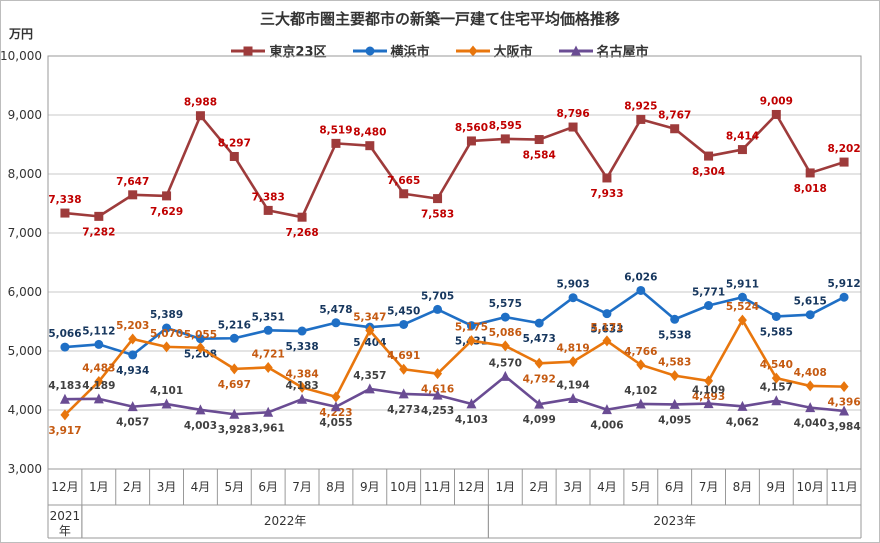 The width and height of the screenshot is (880, 543). What do you see at coordinates (505, 304) in the screenshot?
I see `series-1-data-label: 5,575` at bounding box center [505, 304].